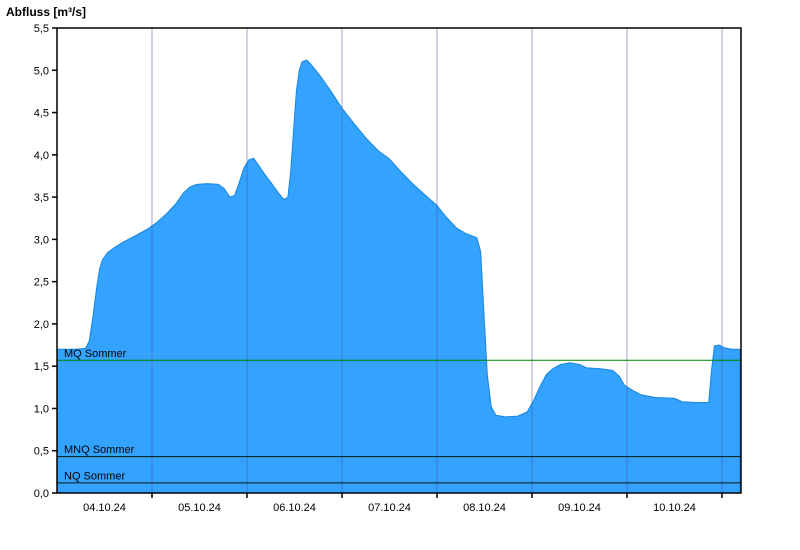  What do you see at coordinates (41, 198) in the screenshot?
I see `y-axis-tick-label: 3,5` at bounding box center [41, 198].